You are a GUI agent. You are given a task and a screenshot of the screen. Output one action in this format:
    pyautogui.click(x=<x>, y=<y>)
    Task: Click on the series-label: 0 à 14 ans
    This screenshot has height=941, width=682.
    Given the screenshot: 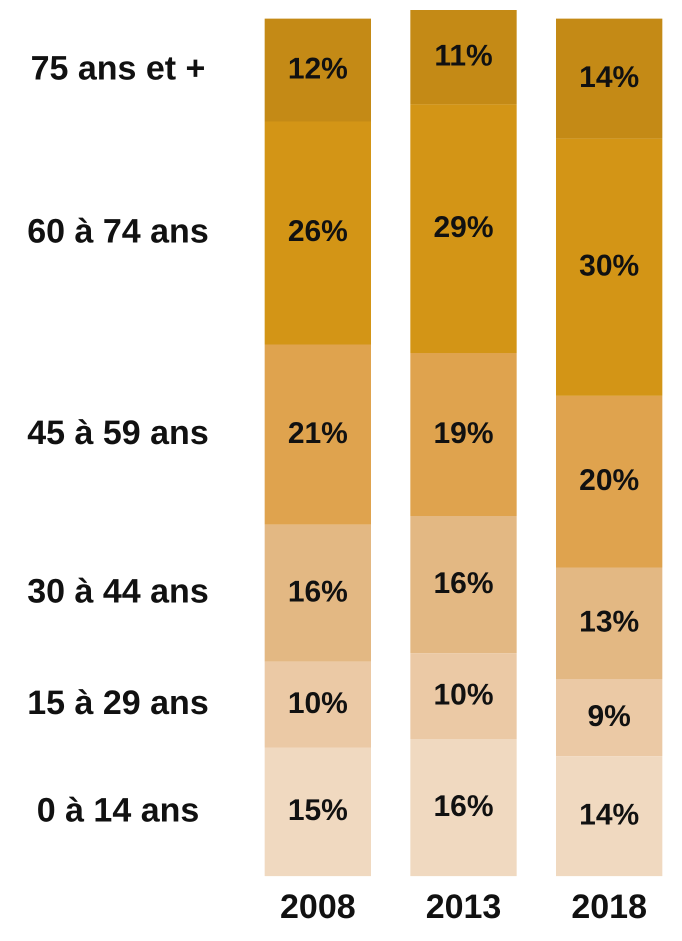 What is the action you would take?
    pyautogui.click(x=118, y=810)
    